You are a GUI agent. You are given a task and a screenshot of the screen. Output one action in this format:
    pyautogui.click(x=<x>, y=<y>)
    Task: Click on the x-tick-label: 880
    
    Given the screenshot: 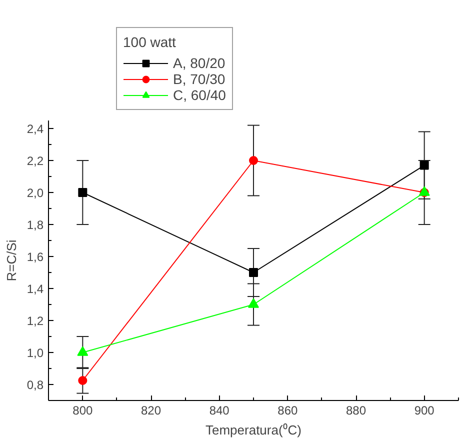 What is the action you would take?
    pyautogui.click(x=356, y=411)
    